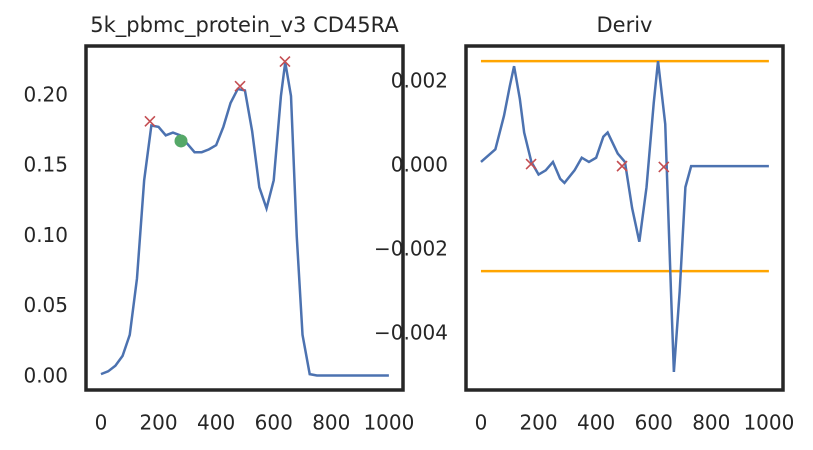 The height and width of the screenshot is (450, 813). What do you see at coordinates (411, 249) in the screenshot?
I see `y-tick-label: −0.002` at bounding box center [411, 249].